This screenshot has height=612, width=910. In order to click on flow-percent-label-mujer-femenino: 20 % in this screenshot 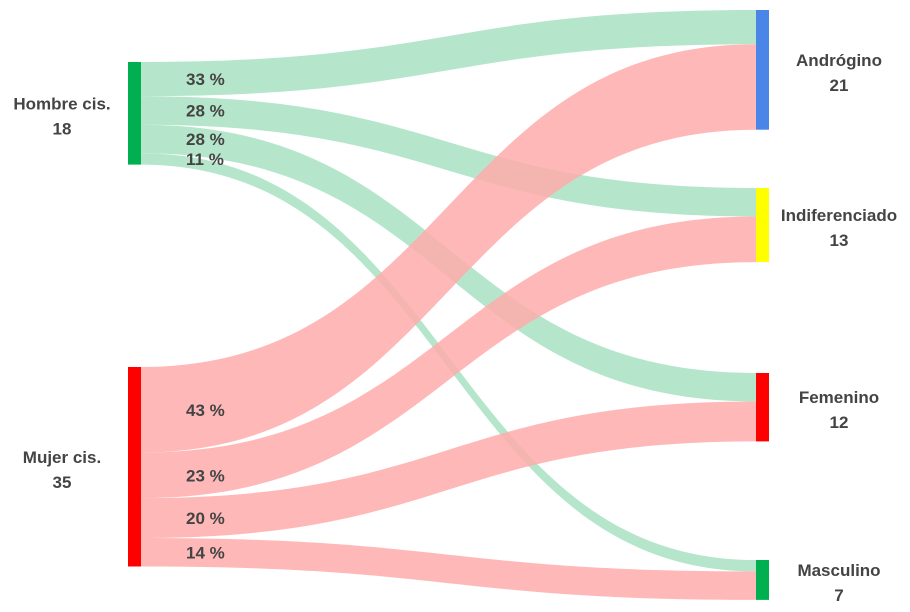, I will do `click(205, 518)`.